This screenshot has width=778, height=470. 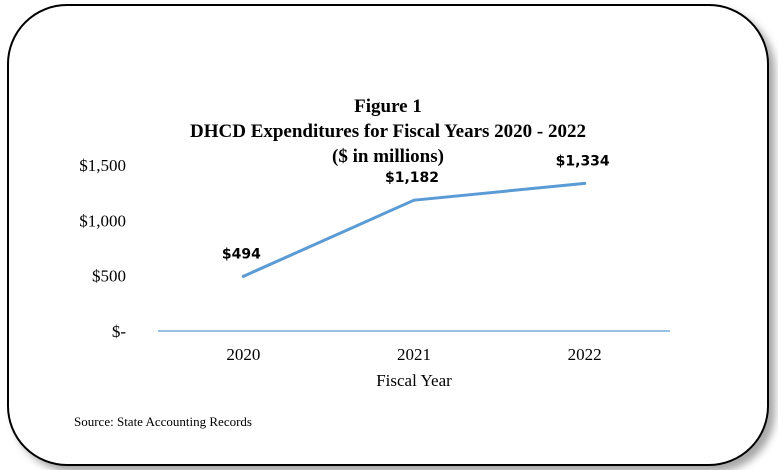 I want to click on chart-title: Figure 1, so click(x=388, y=106).